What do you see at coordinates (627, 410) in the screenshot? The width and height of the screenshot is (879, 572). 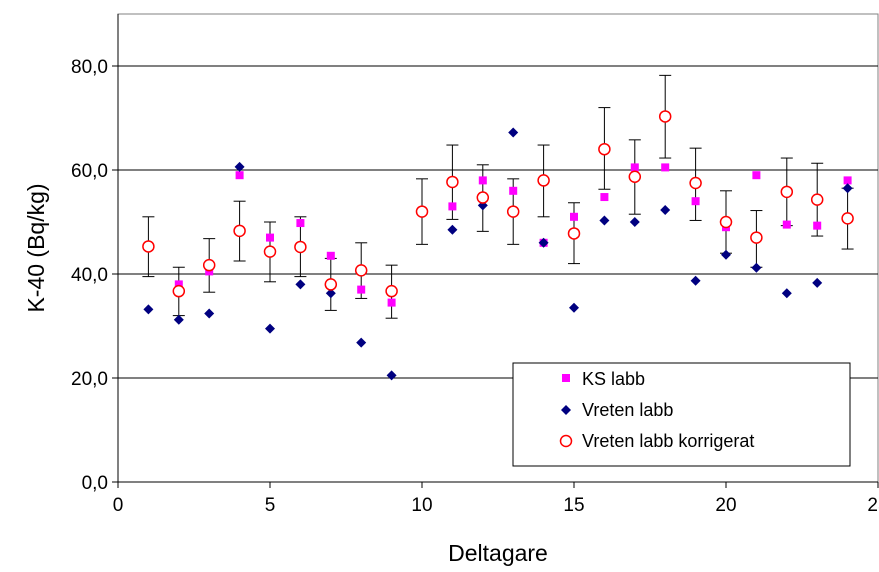 I see `legend-label-vreten-labb: Vreten labb` at bounding box center [627, 410].